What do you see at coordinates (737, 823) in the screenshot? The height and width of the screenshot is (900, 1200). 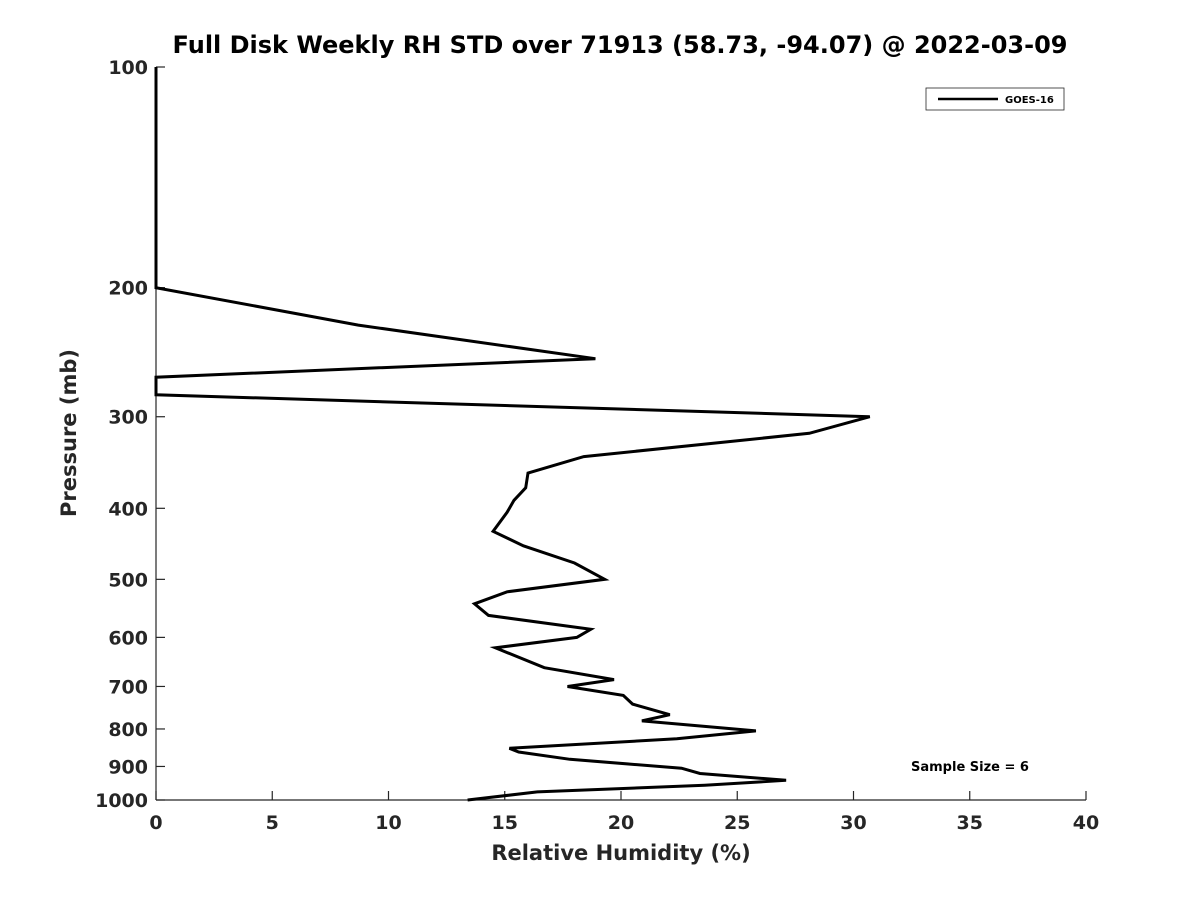 I see `x-tick-label: 25` at bounding box center [737, 823].